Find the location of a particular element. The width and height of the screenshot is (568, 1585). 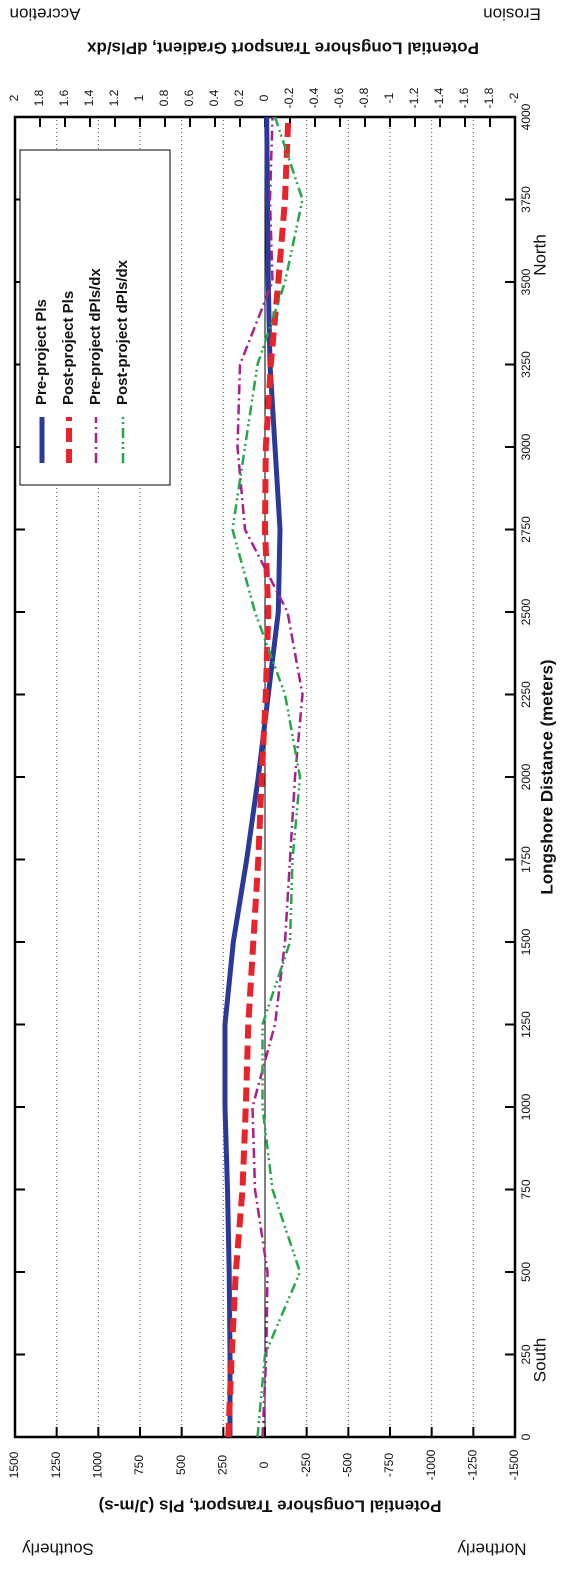

y-tick-label: -250 is located at coordinates (306, 1465).